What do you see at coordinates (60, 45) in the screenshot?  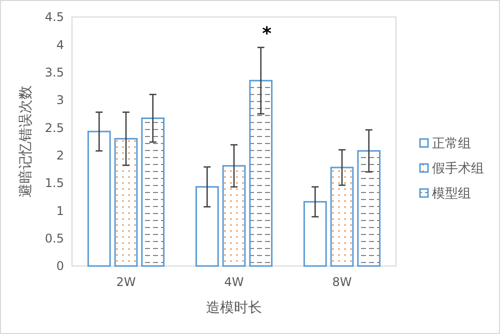 I see `y-tick-label: 4` at bounding box center [60, 45].